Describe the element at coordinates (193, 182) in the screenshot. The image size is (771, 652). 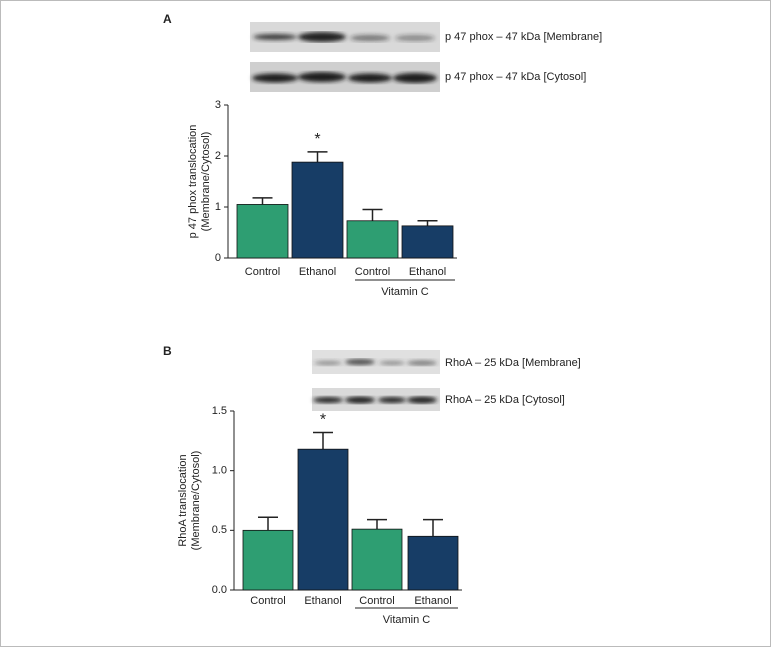
I see `y-axis-label: p 47 phox translocation` at that location.